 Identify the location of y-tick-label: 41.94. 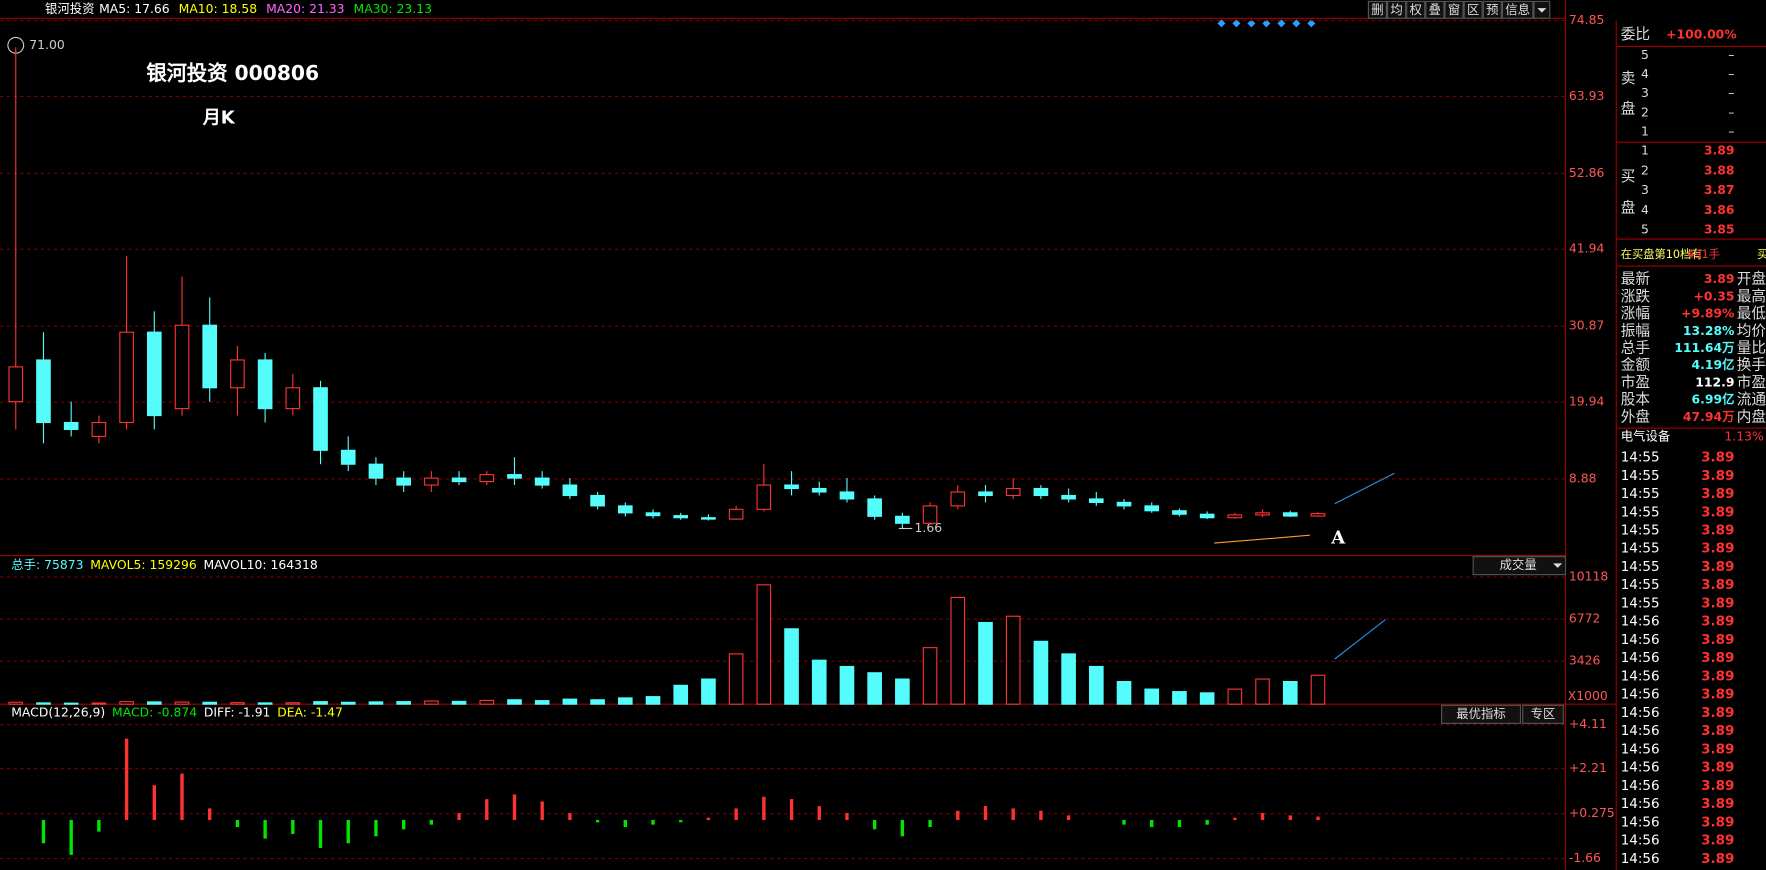
(1587, 249).